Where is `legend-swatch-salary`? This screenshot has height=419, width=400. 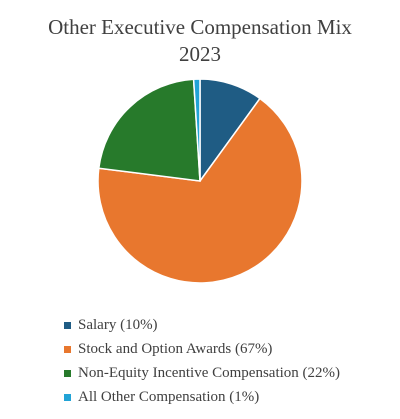
legend-swatch-salary is located at coordinates (67, 325).